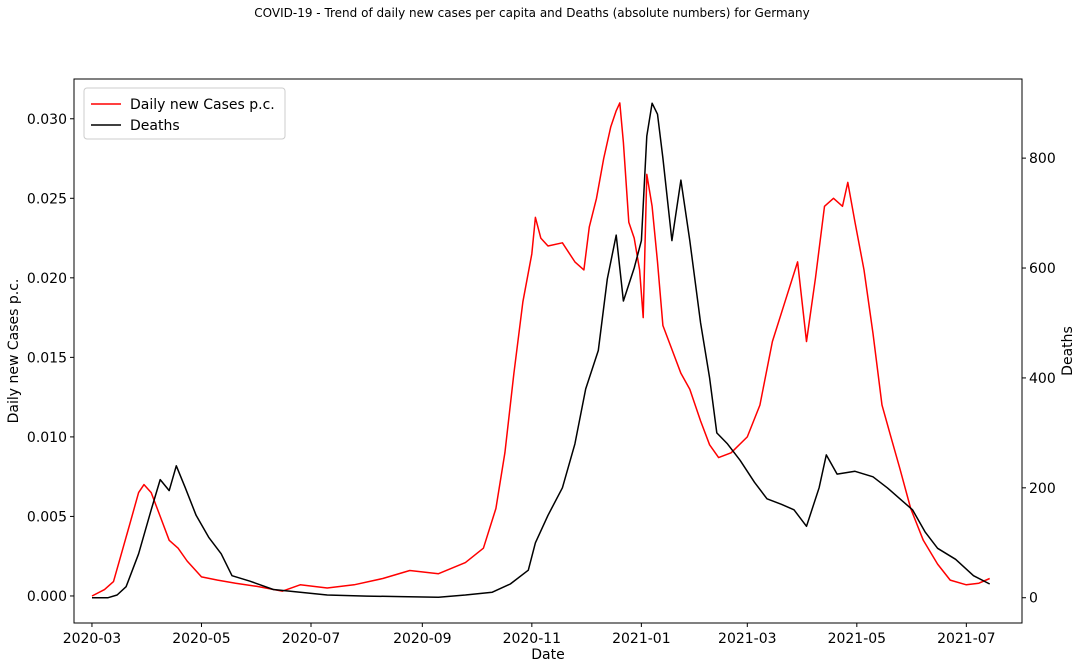 The image size is (1082, 669). I want to click on y-right-tick-label: 600, so click(1042, 269).